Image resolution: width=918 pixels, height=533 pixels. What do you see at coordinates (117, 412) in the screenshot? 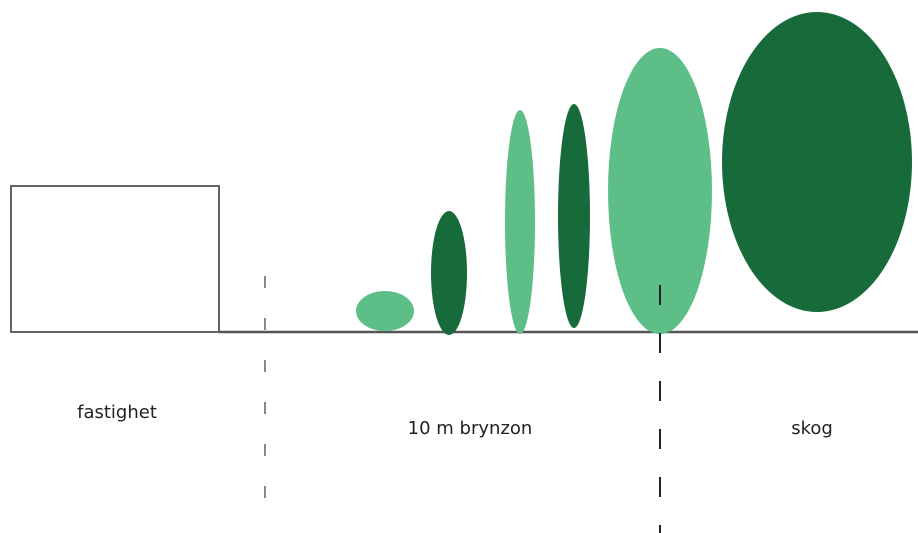
I see `label: fastighet` at bounding box center [117, 412].